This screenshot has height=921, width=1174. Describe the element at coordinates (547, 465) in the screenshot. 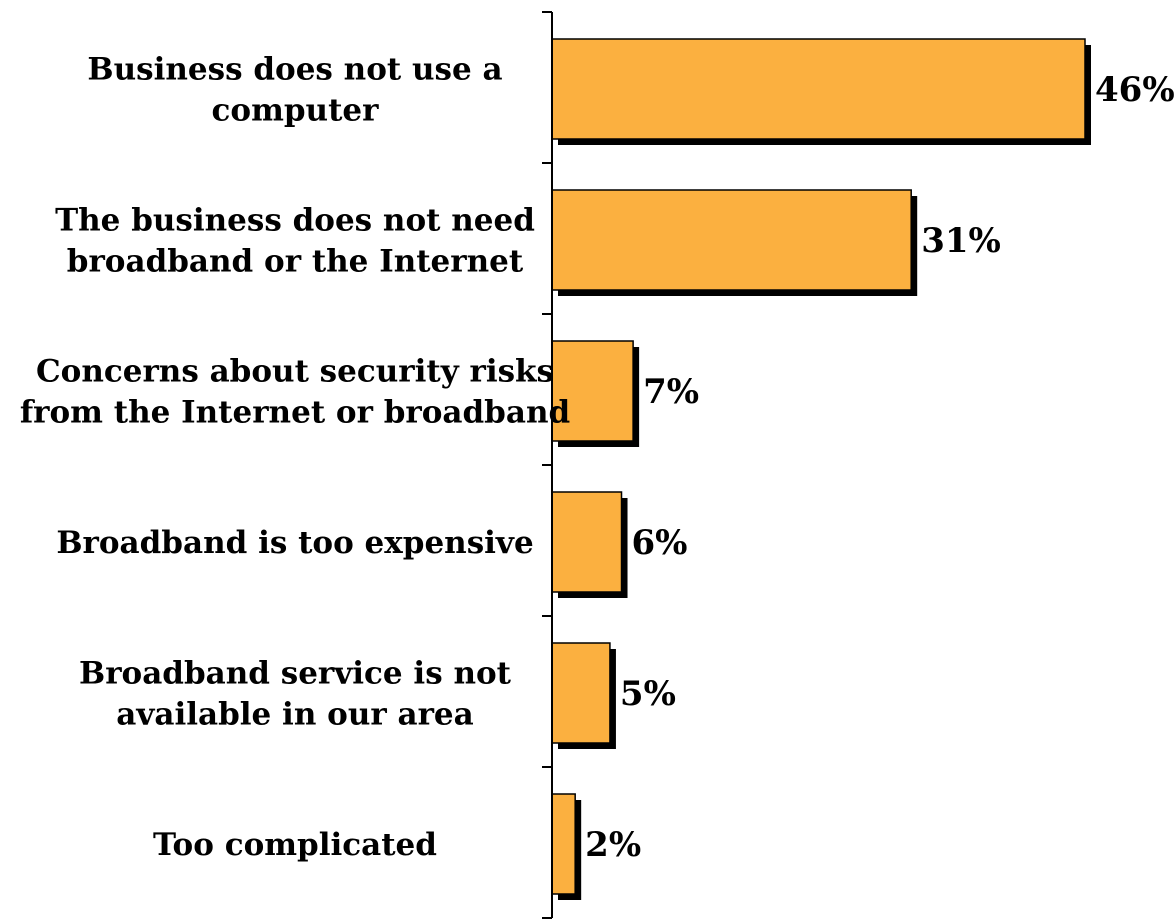

I see `category-axis` at that location.